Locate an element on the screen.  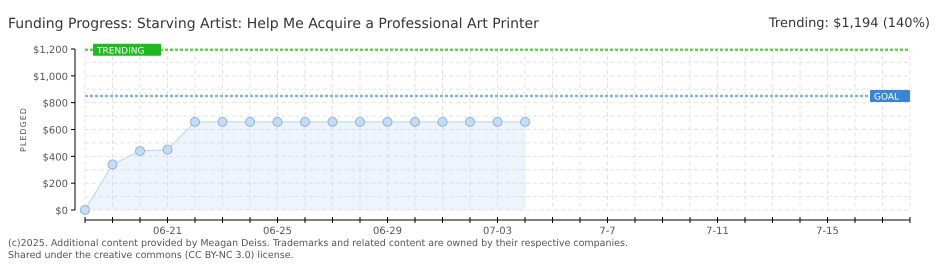
x-tick-label: 06-21 is located at coordinates (167, 231).